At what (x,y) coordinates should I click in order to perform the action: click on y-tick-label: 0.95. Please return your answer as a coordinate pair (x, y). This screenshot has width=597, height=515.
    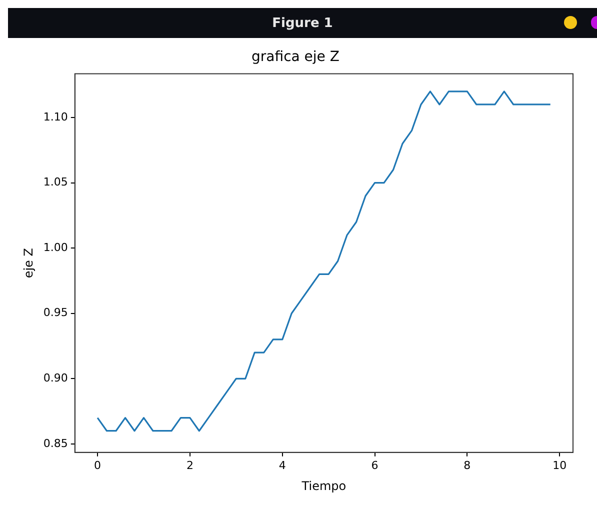
    Looking at the image, I should click on (55, 313).